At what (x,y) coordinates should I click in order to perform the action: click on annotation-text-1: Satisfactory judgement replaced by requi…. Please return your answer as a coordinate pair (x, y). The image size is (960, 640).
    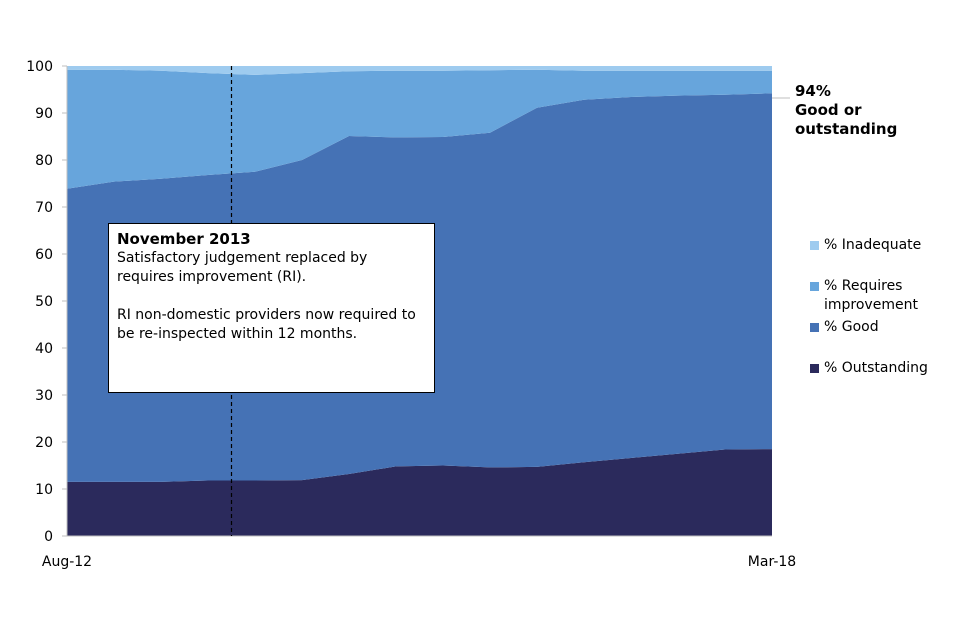
    Looking at the image, I should click on (242, 267).